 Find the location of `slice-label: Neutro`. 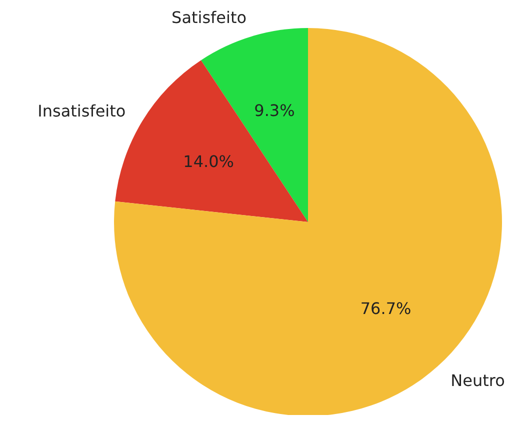

slice-label: Neutro is located at coordinates (477, 380).